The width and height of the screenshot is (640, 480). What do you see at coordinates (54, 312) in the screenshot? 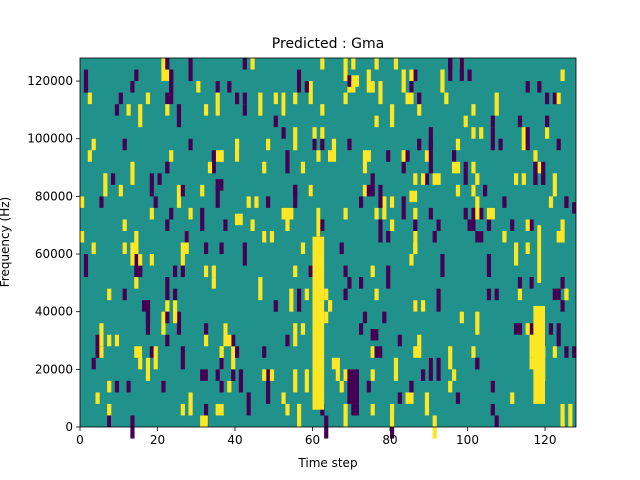
I see `y-tick-label: 40000` at bounding box center [54, 312].